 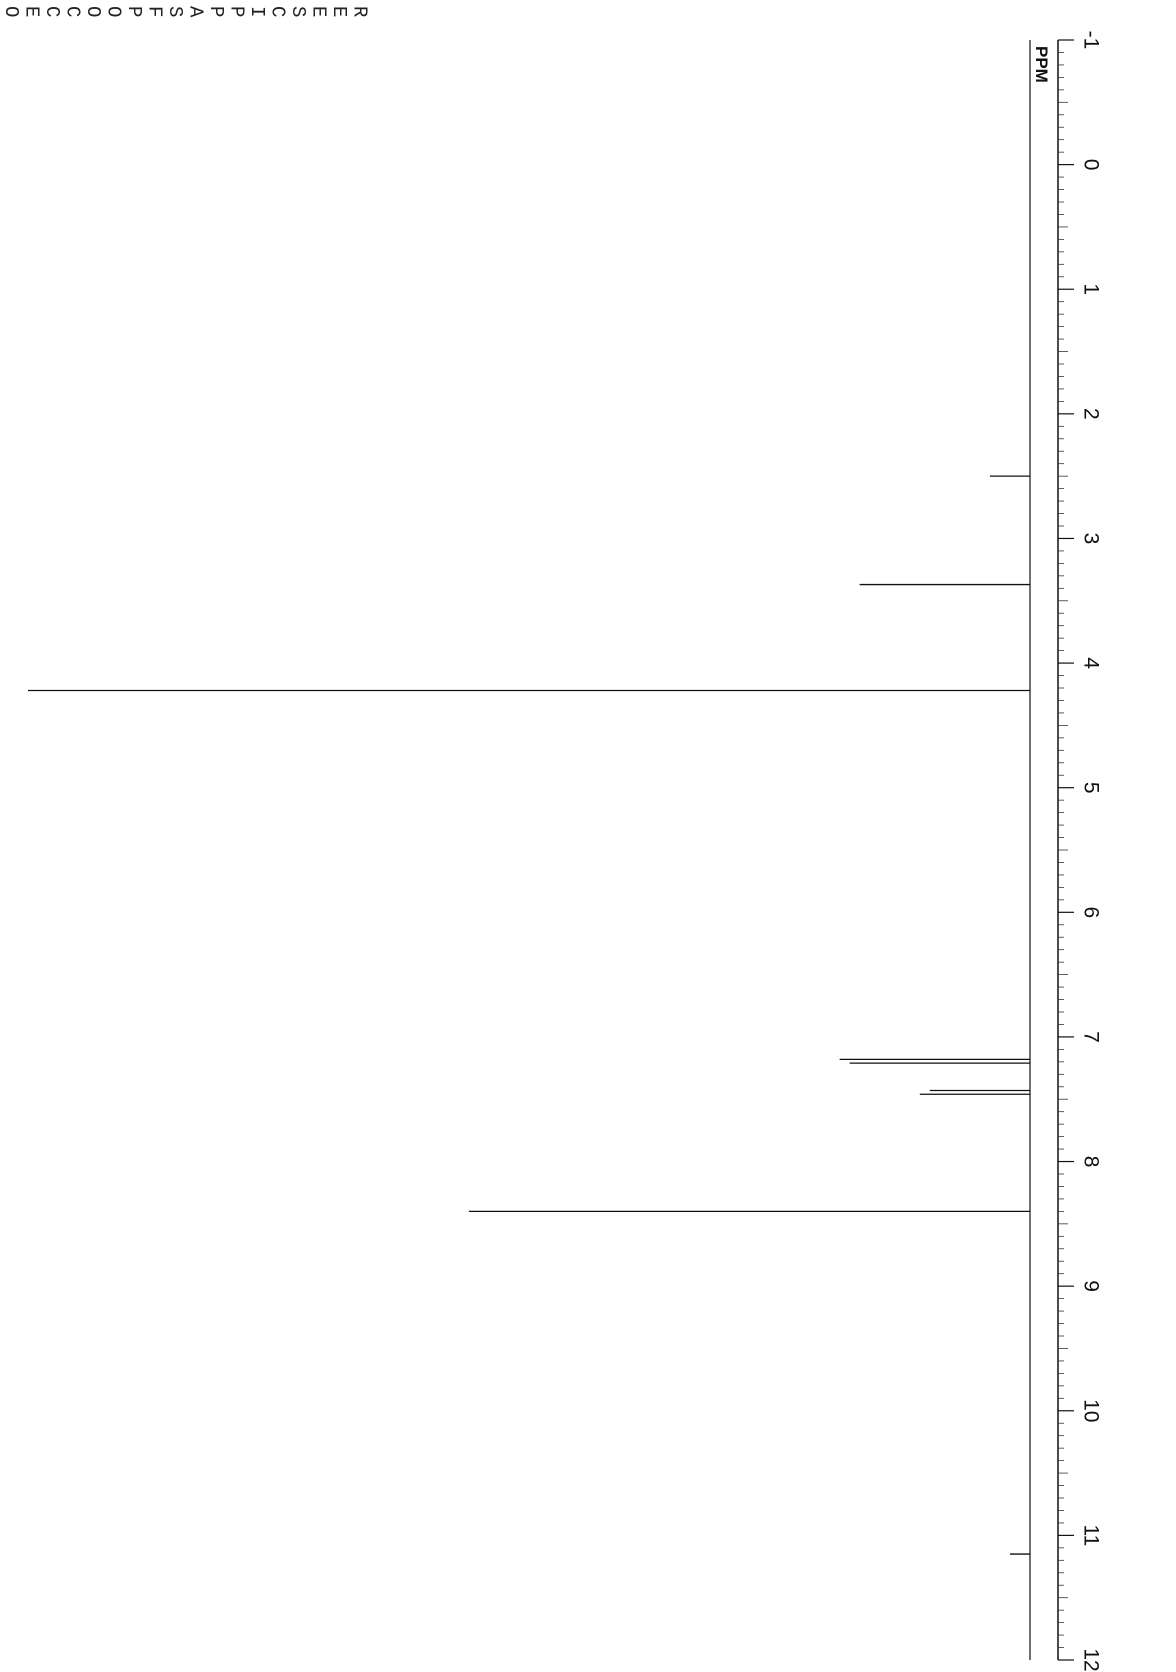 I want to click on axis-tick-label: 8, so click(x=1090, y=1162).